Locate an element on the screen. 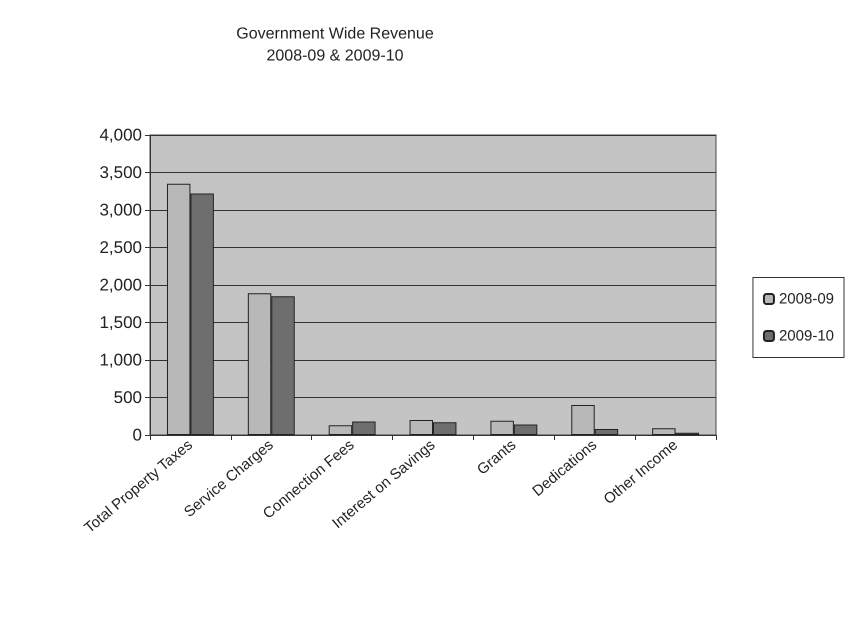 This screenshot has width=866, height=635. y-tick-label: 0 is located at coordinates (137, 435).